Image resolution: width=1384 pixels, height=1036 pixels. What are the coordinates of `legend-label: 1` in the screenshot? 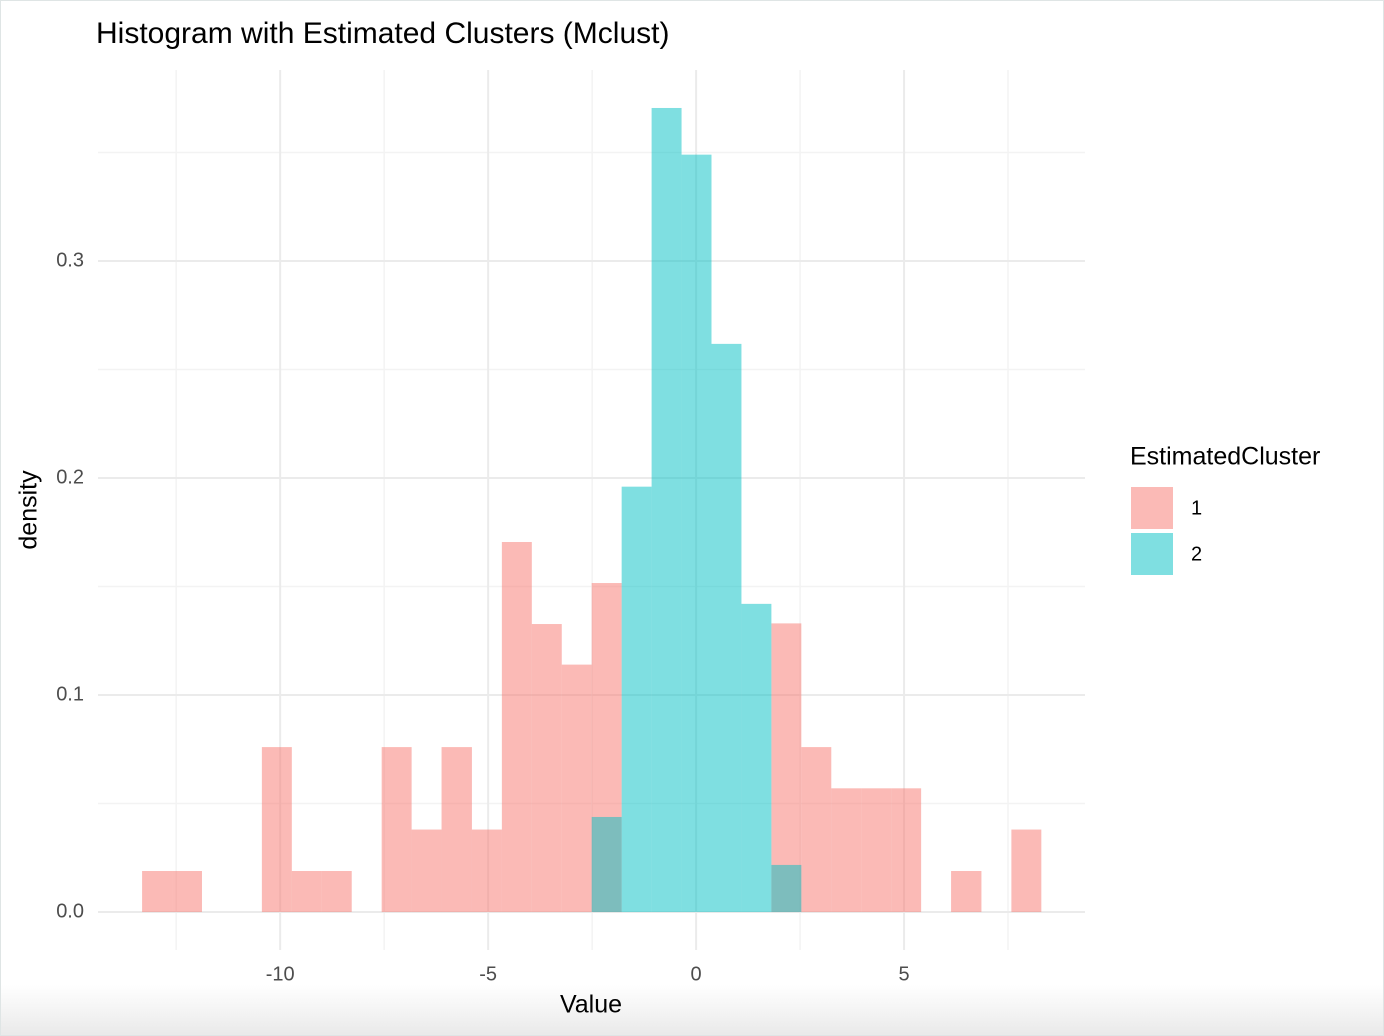 It's located at (1196, 508).